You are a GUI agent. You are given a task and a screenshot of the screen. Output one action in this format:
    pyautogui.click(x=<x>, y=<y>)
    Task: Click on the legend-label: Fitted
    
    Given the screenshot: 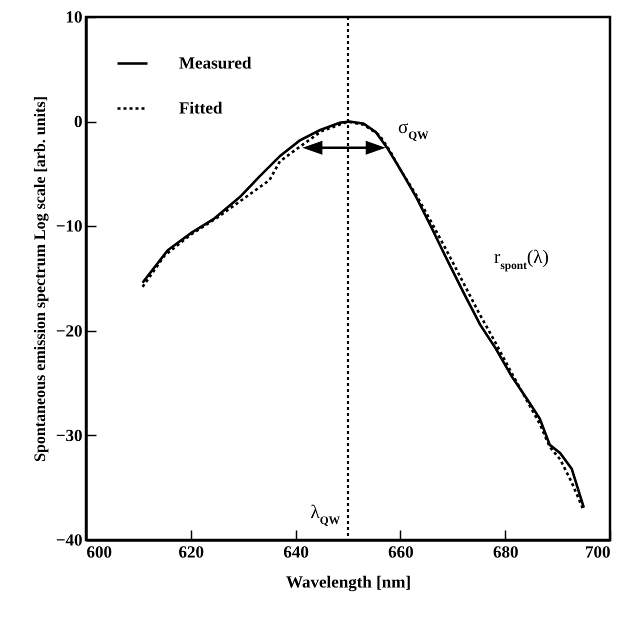 What is the action you would take?
    pyautogui.click(x=201, y=108)
    